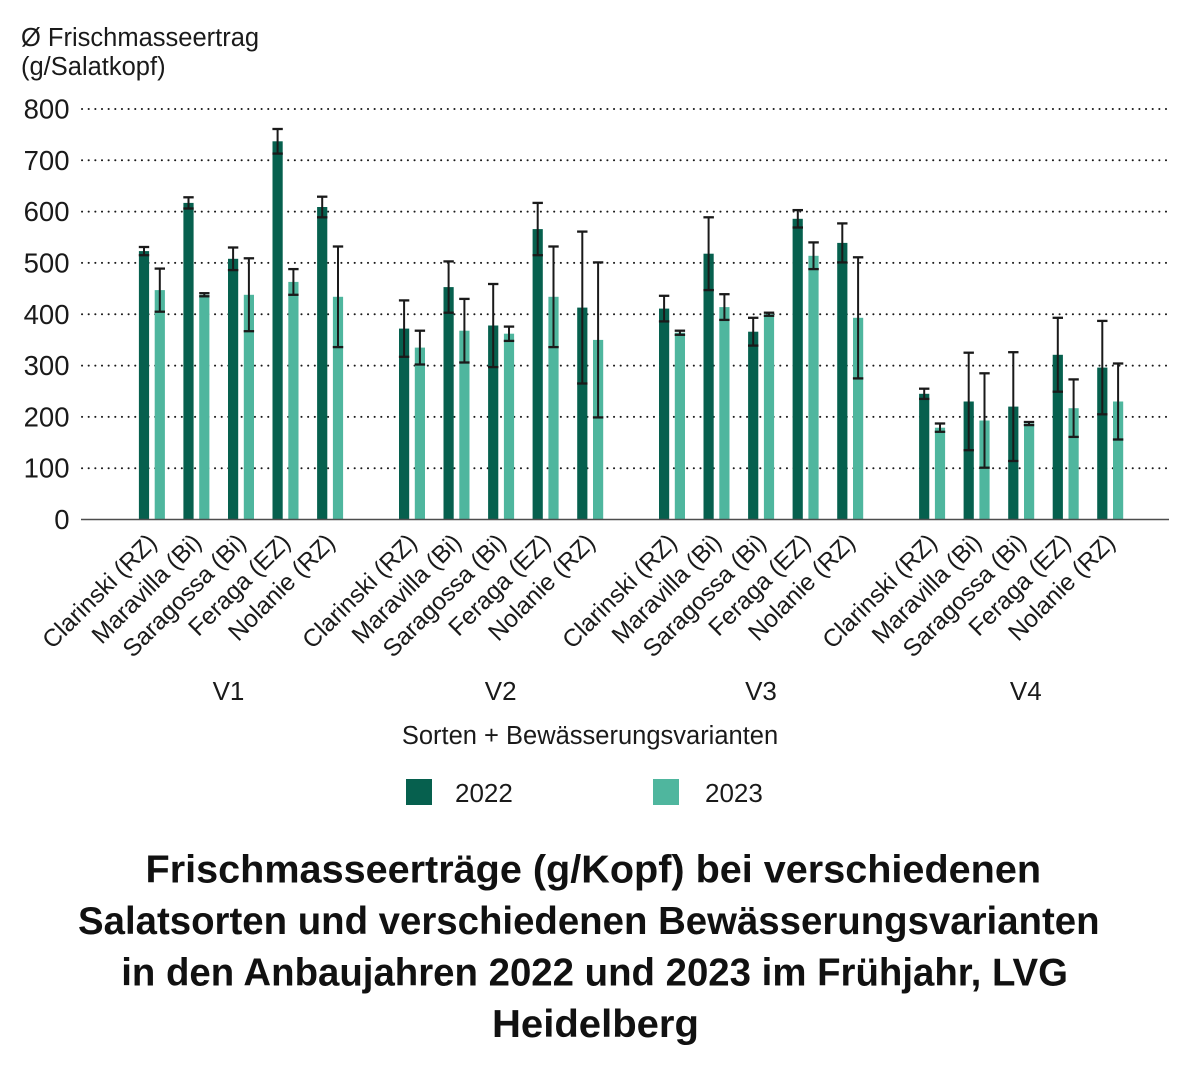 The height and width of the screenshot is (1081, 1200). I want to click on svg-text: Heidelberg, so click(595, 1024).